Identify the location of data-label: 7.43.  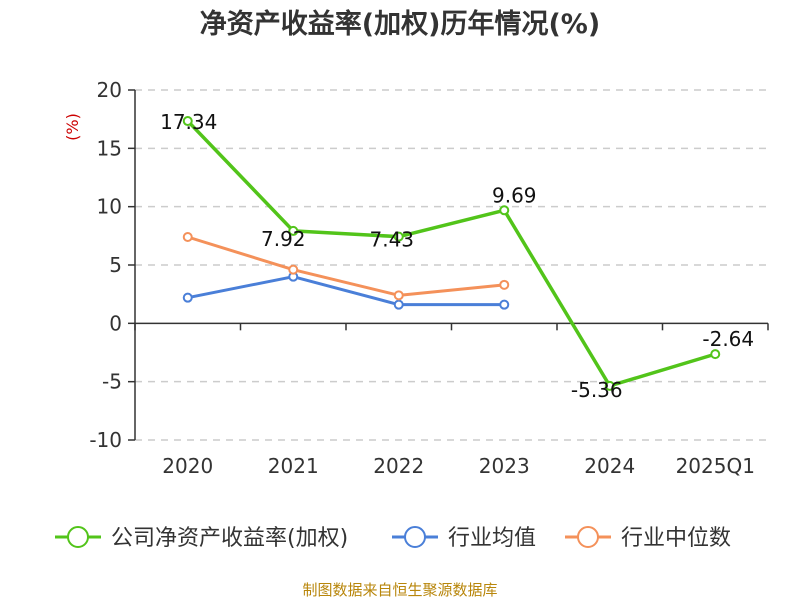
(391, 240).